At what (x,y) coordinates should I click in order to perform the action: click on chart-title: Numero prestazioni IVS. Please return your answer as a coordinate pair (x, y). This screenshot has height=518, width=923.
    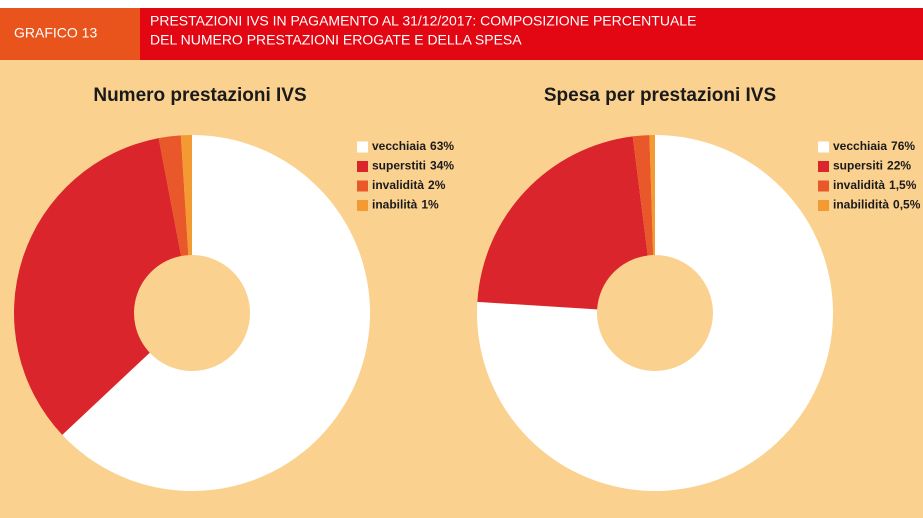
    Looking at the image, I should click on (199, 95).